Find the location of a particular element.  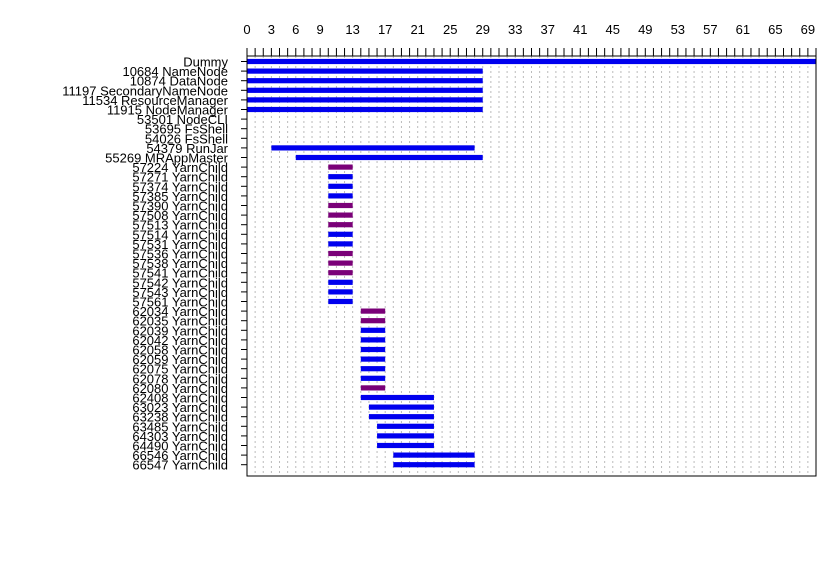

y-tick-label: 62080 YarnChild is located at coordinates (180, 388).